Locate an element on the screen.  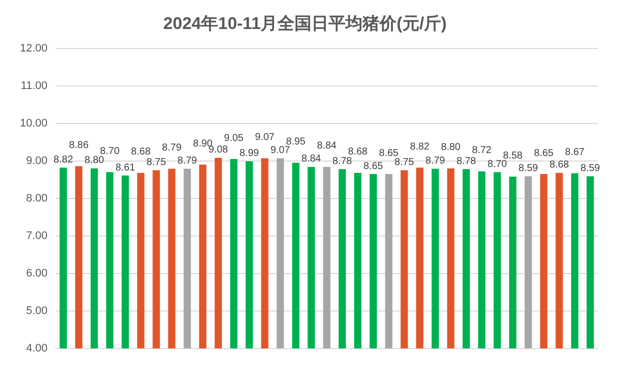
chart-title: 2024年10-11月全国日平均猪价(元/斤) is located at coordinates (305, 23).